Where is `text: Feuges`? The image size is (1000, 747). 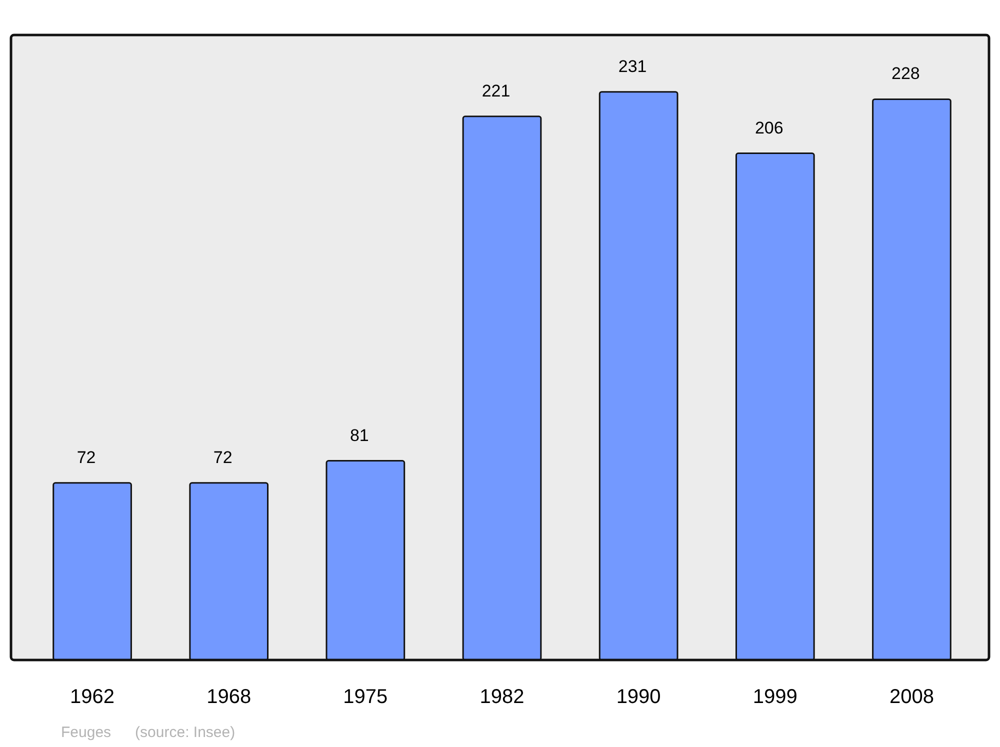
text: Feuges is located at coordinates (86, 732).